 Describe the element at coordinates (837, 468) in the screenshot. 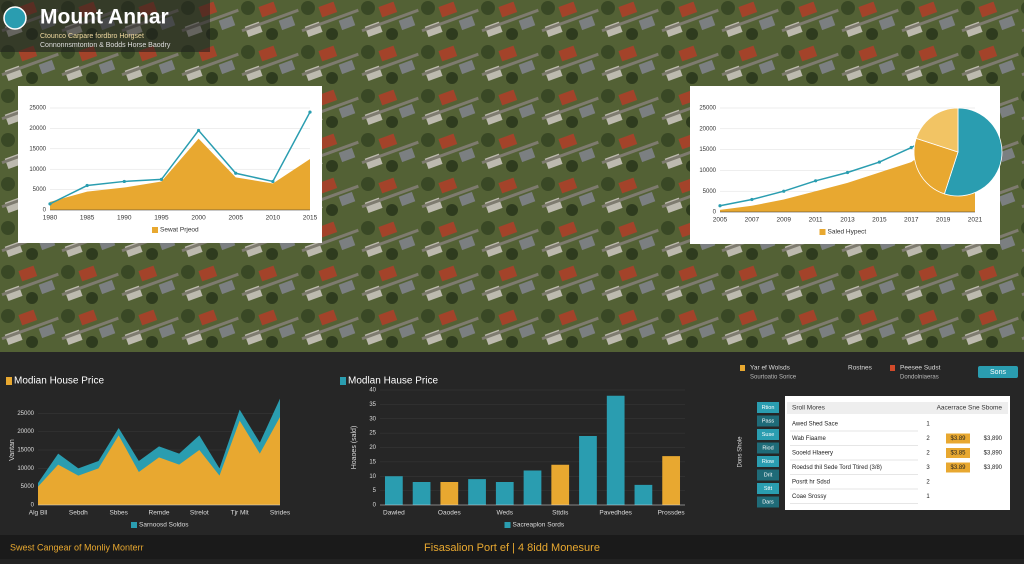

I see `table-cell: Roedsd thil Sede Tord Ttired (3/8)` at that location.